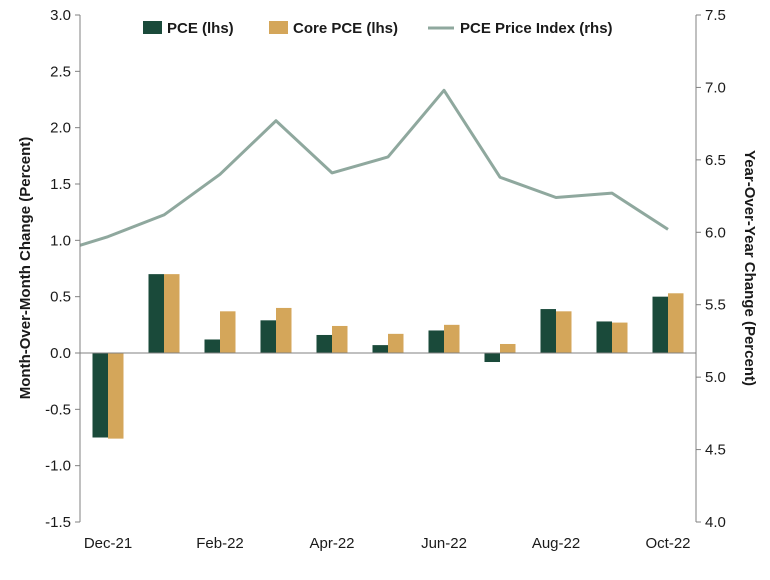 The image size is (770, 580). What do you see at coordinates (60, 240) in the screenshot?
I see `left-tick-label: 1.0` at bounding box center [60, 240].